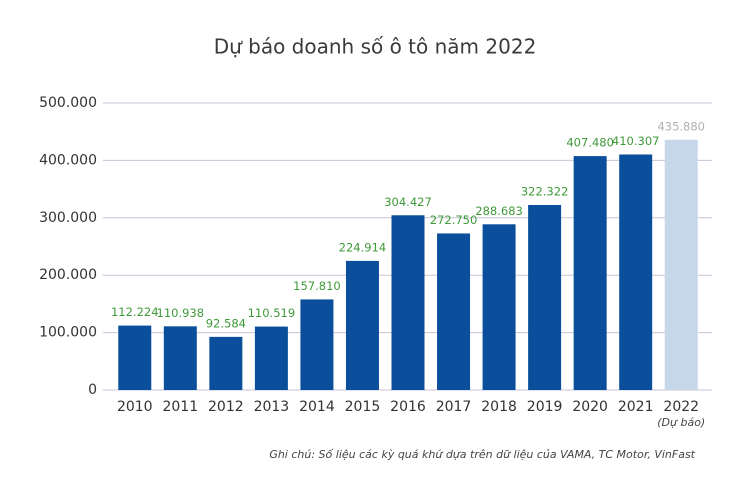 This screenshot has width=750, height=500. What do you see at coordinates (317, 407) in the screenshot?
I see `x-tick-label: 2014` at bounding box center [317, 407].